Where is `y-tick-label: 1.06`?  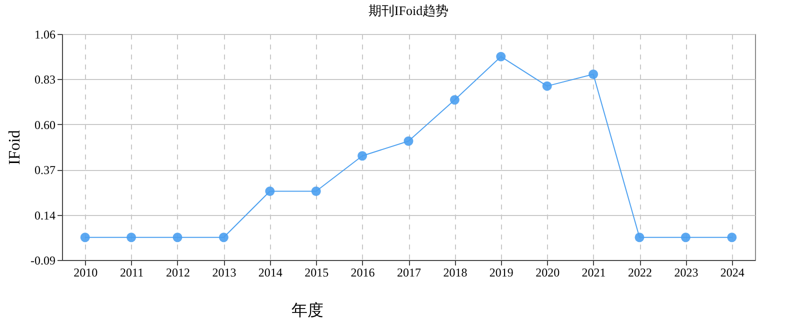
y-tick-label: 1.06 is located at coordinates (45, 35).